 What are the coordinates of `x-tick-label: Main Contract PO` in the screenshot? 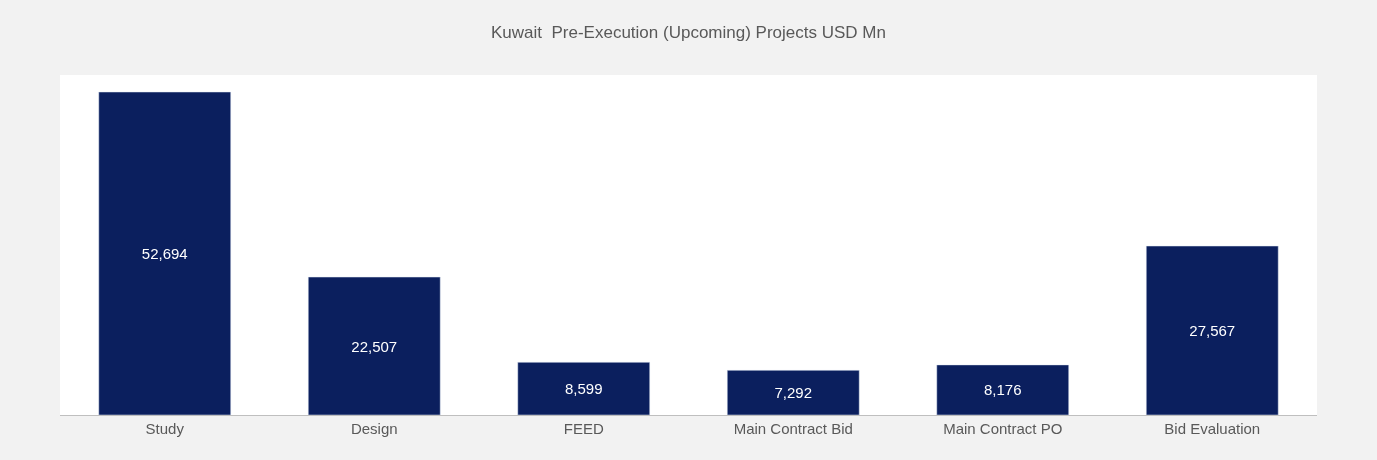 It's located at (1003, 428).